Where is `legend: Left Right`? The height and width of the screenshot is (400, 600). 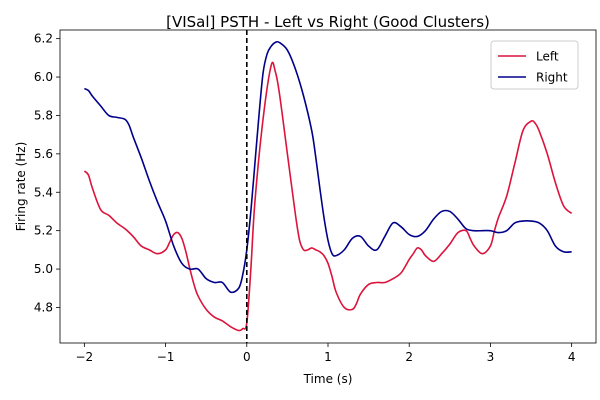
legend: Left Right is located at coordinates (534, 65).